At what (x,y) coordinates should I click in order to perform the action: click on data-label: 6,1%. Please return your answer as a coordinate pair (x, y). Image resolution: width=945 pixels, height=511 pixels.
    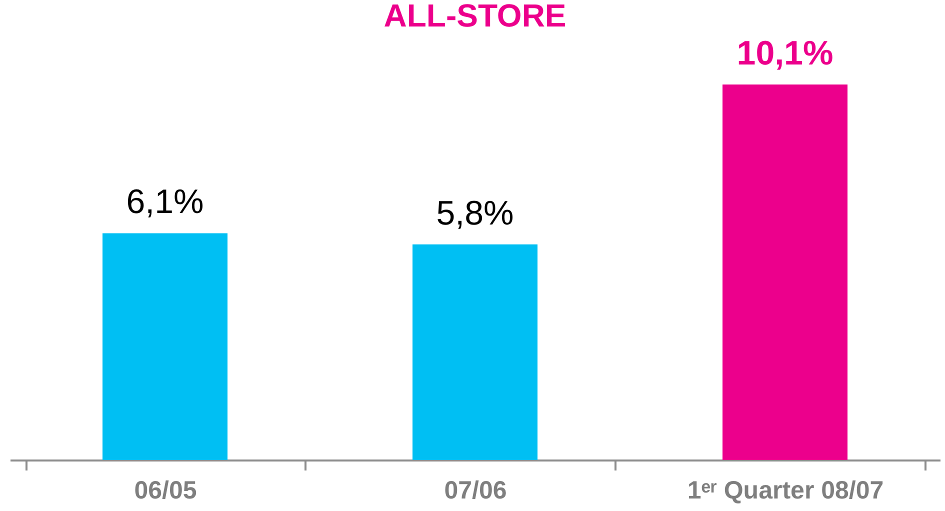
    Looking at the image, I should click on (165, 202).